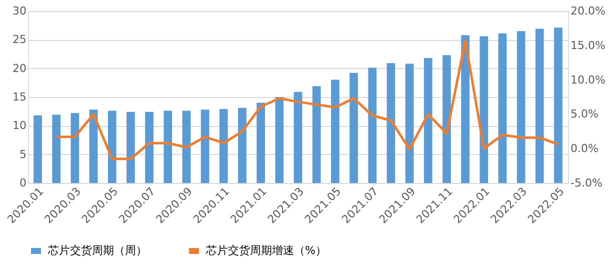 Image resolution: width=616 pixels, height=272 pixels. What do you see at coordinates (23, 183) in the screenshot?
I see `y-tick-label: 0` at bounding box center [23, 183].